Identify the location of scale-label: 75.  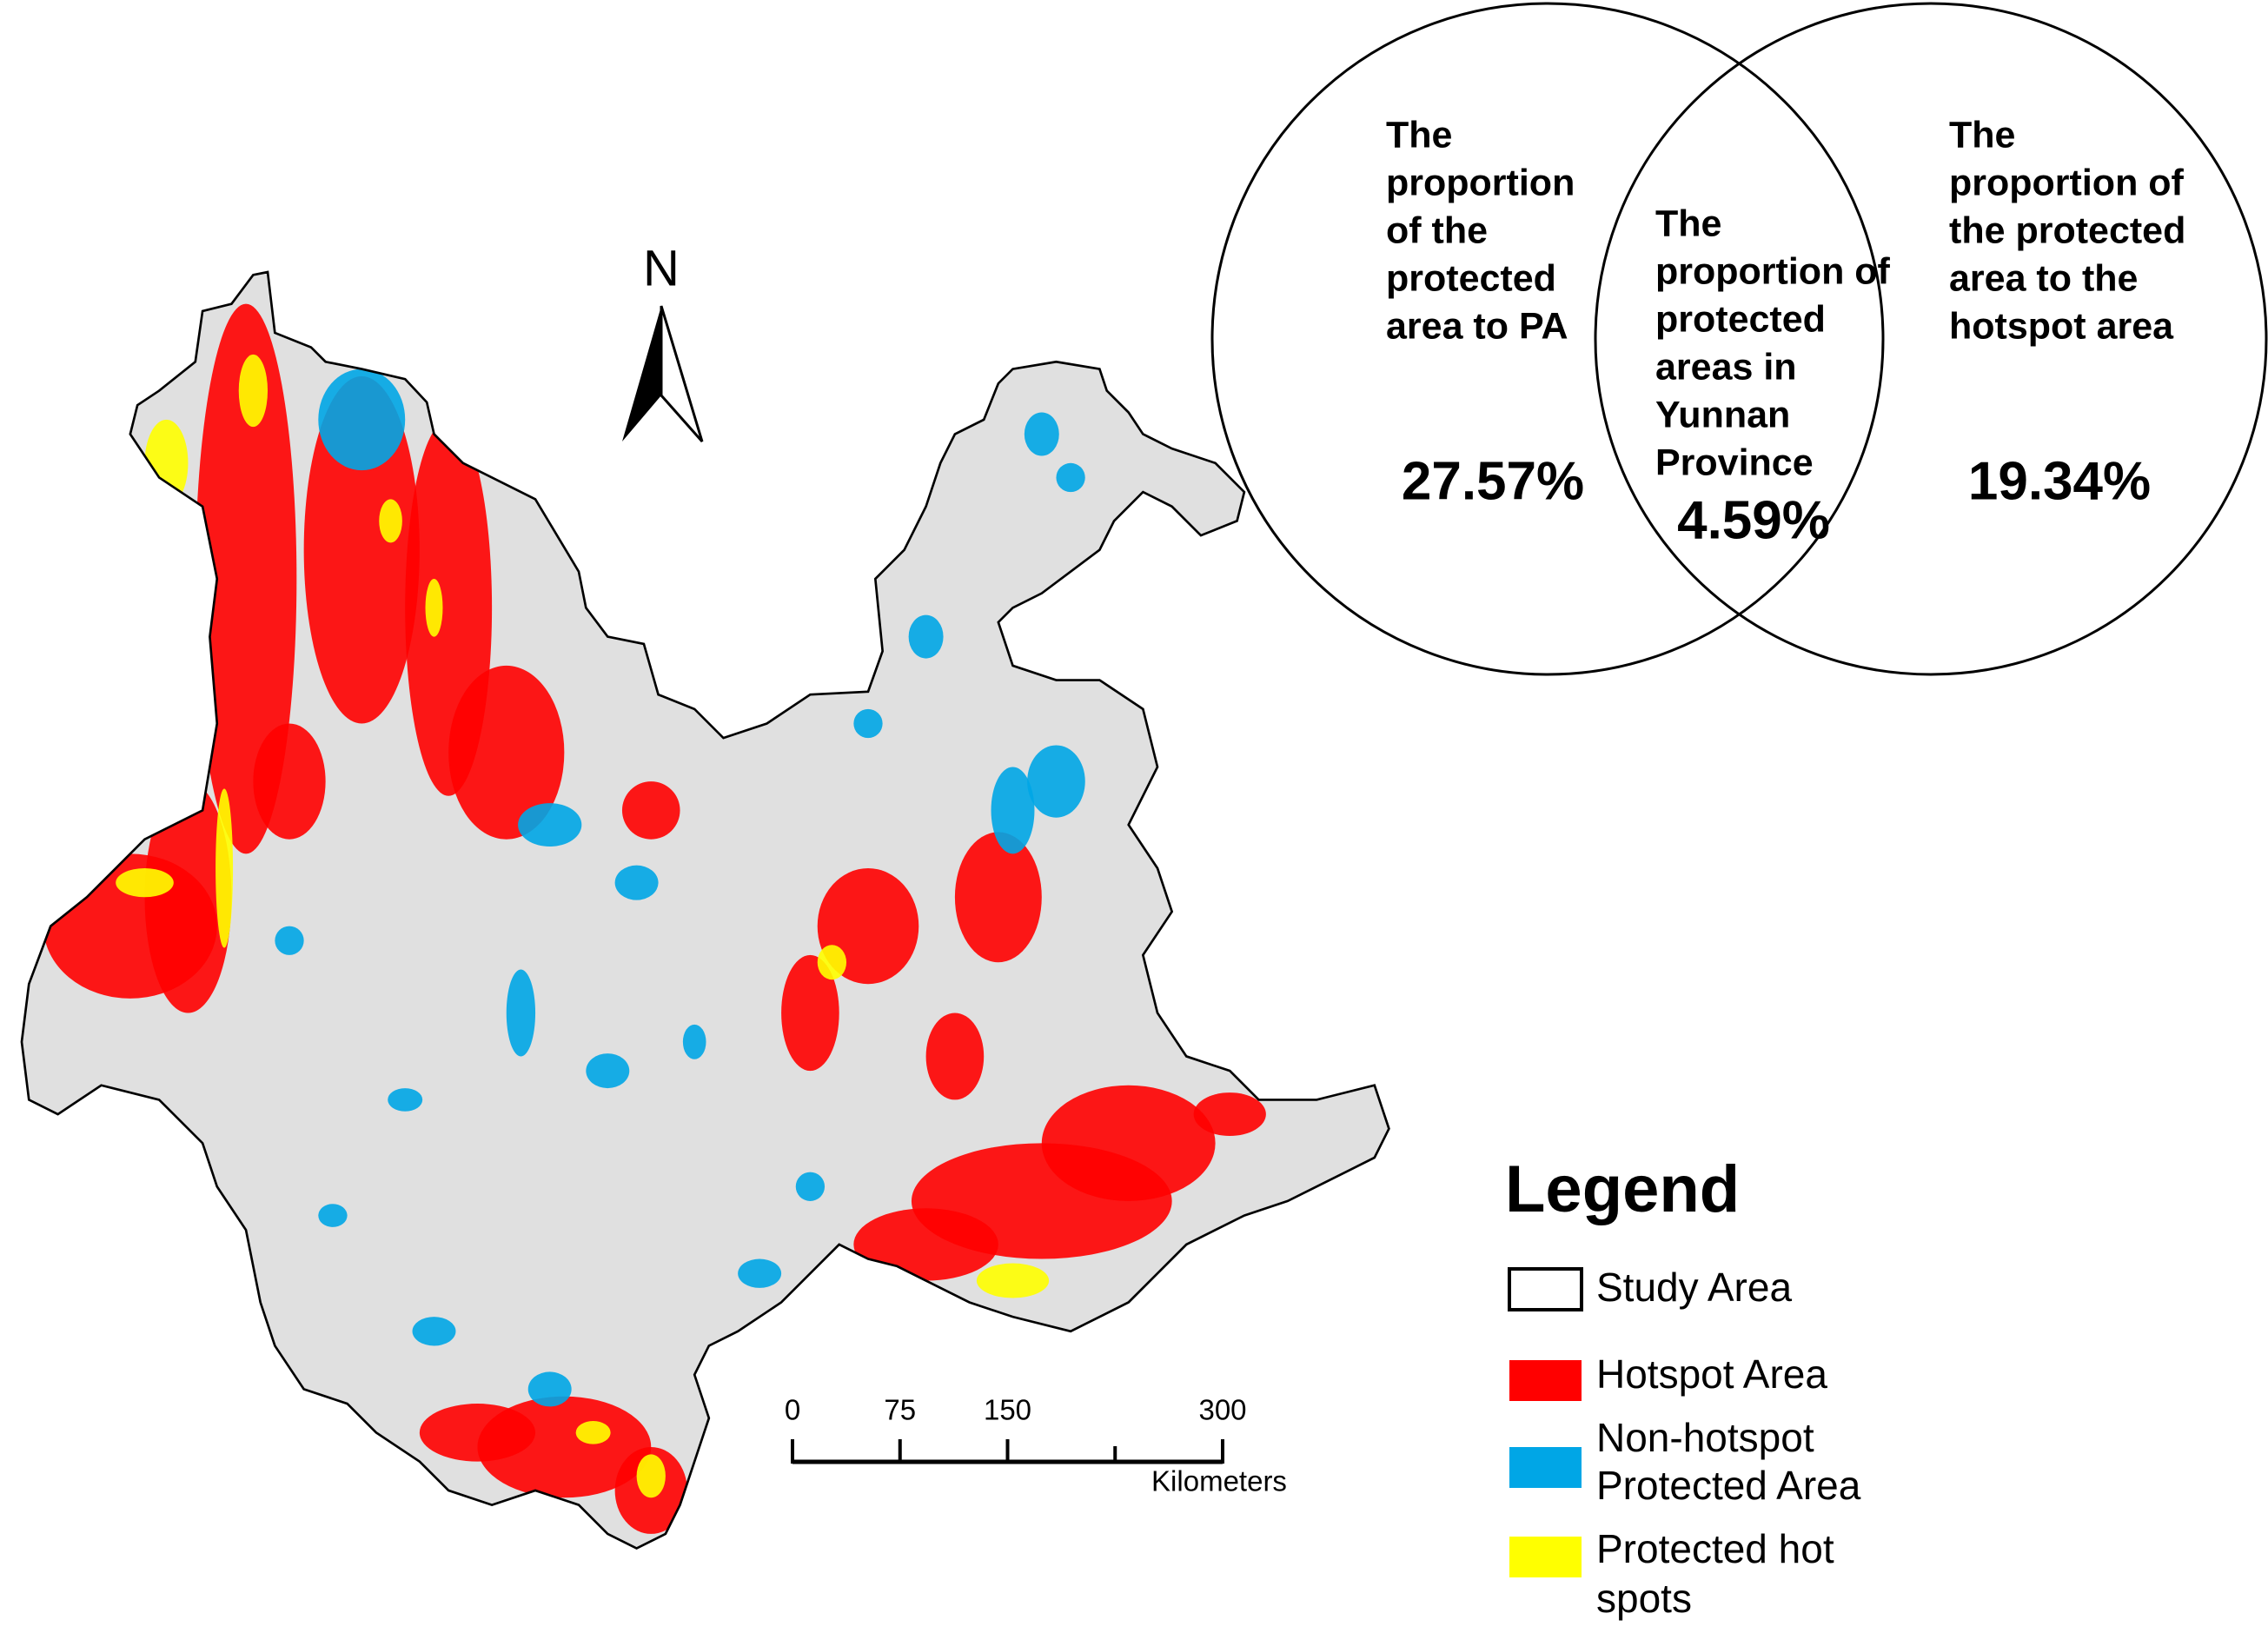
(900, 1410).